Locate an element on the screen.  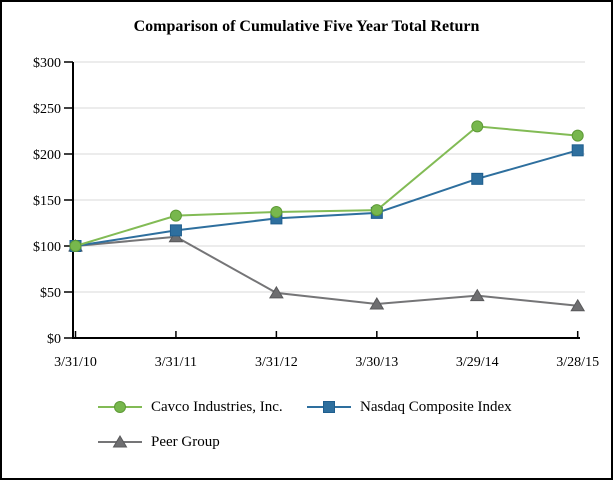
legend-label-peer-group: Peer Group is located at coordinates (185, 441).